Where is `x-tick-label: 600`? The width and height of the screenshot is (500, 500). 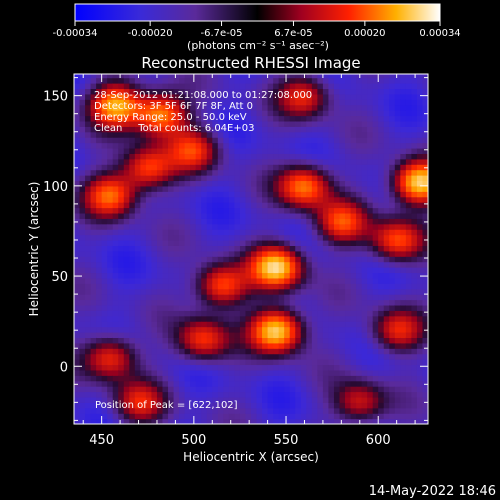
x-tick-label: 600 is located at coordinates (378, 440).